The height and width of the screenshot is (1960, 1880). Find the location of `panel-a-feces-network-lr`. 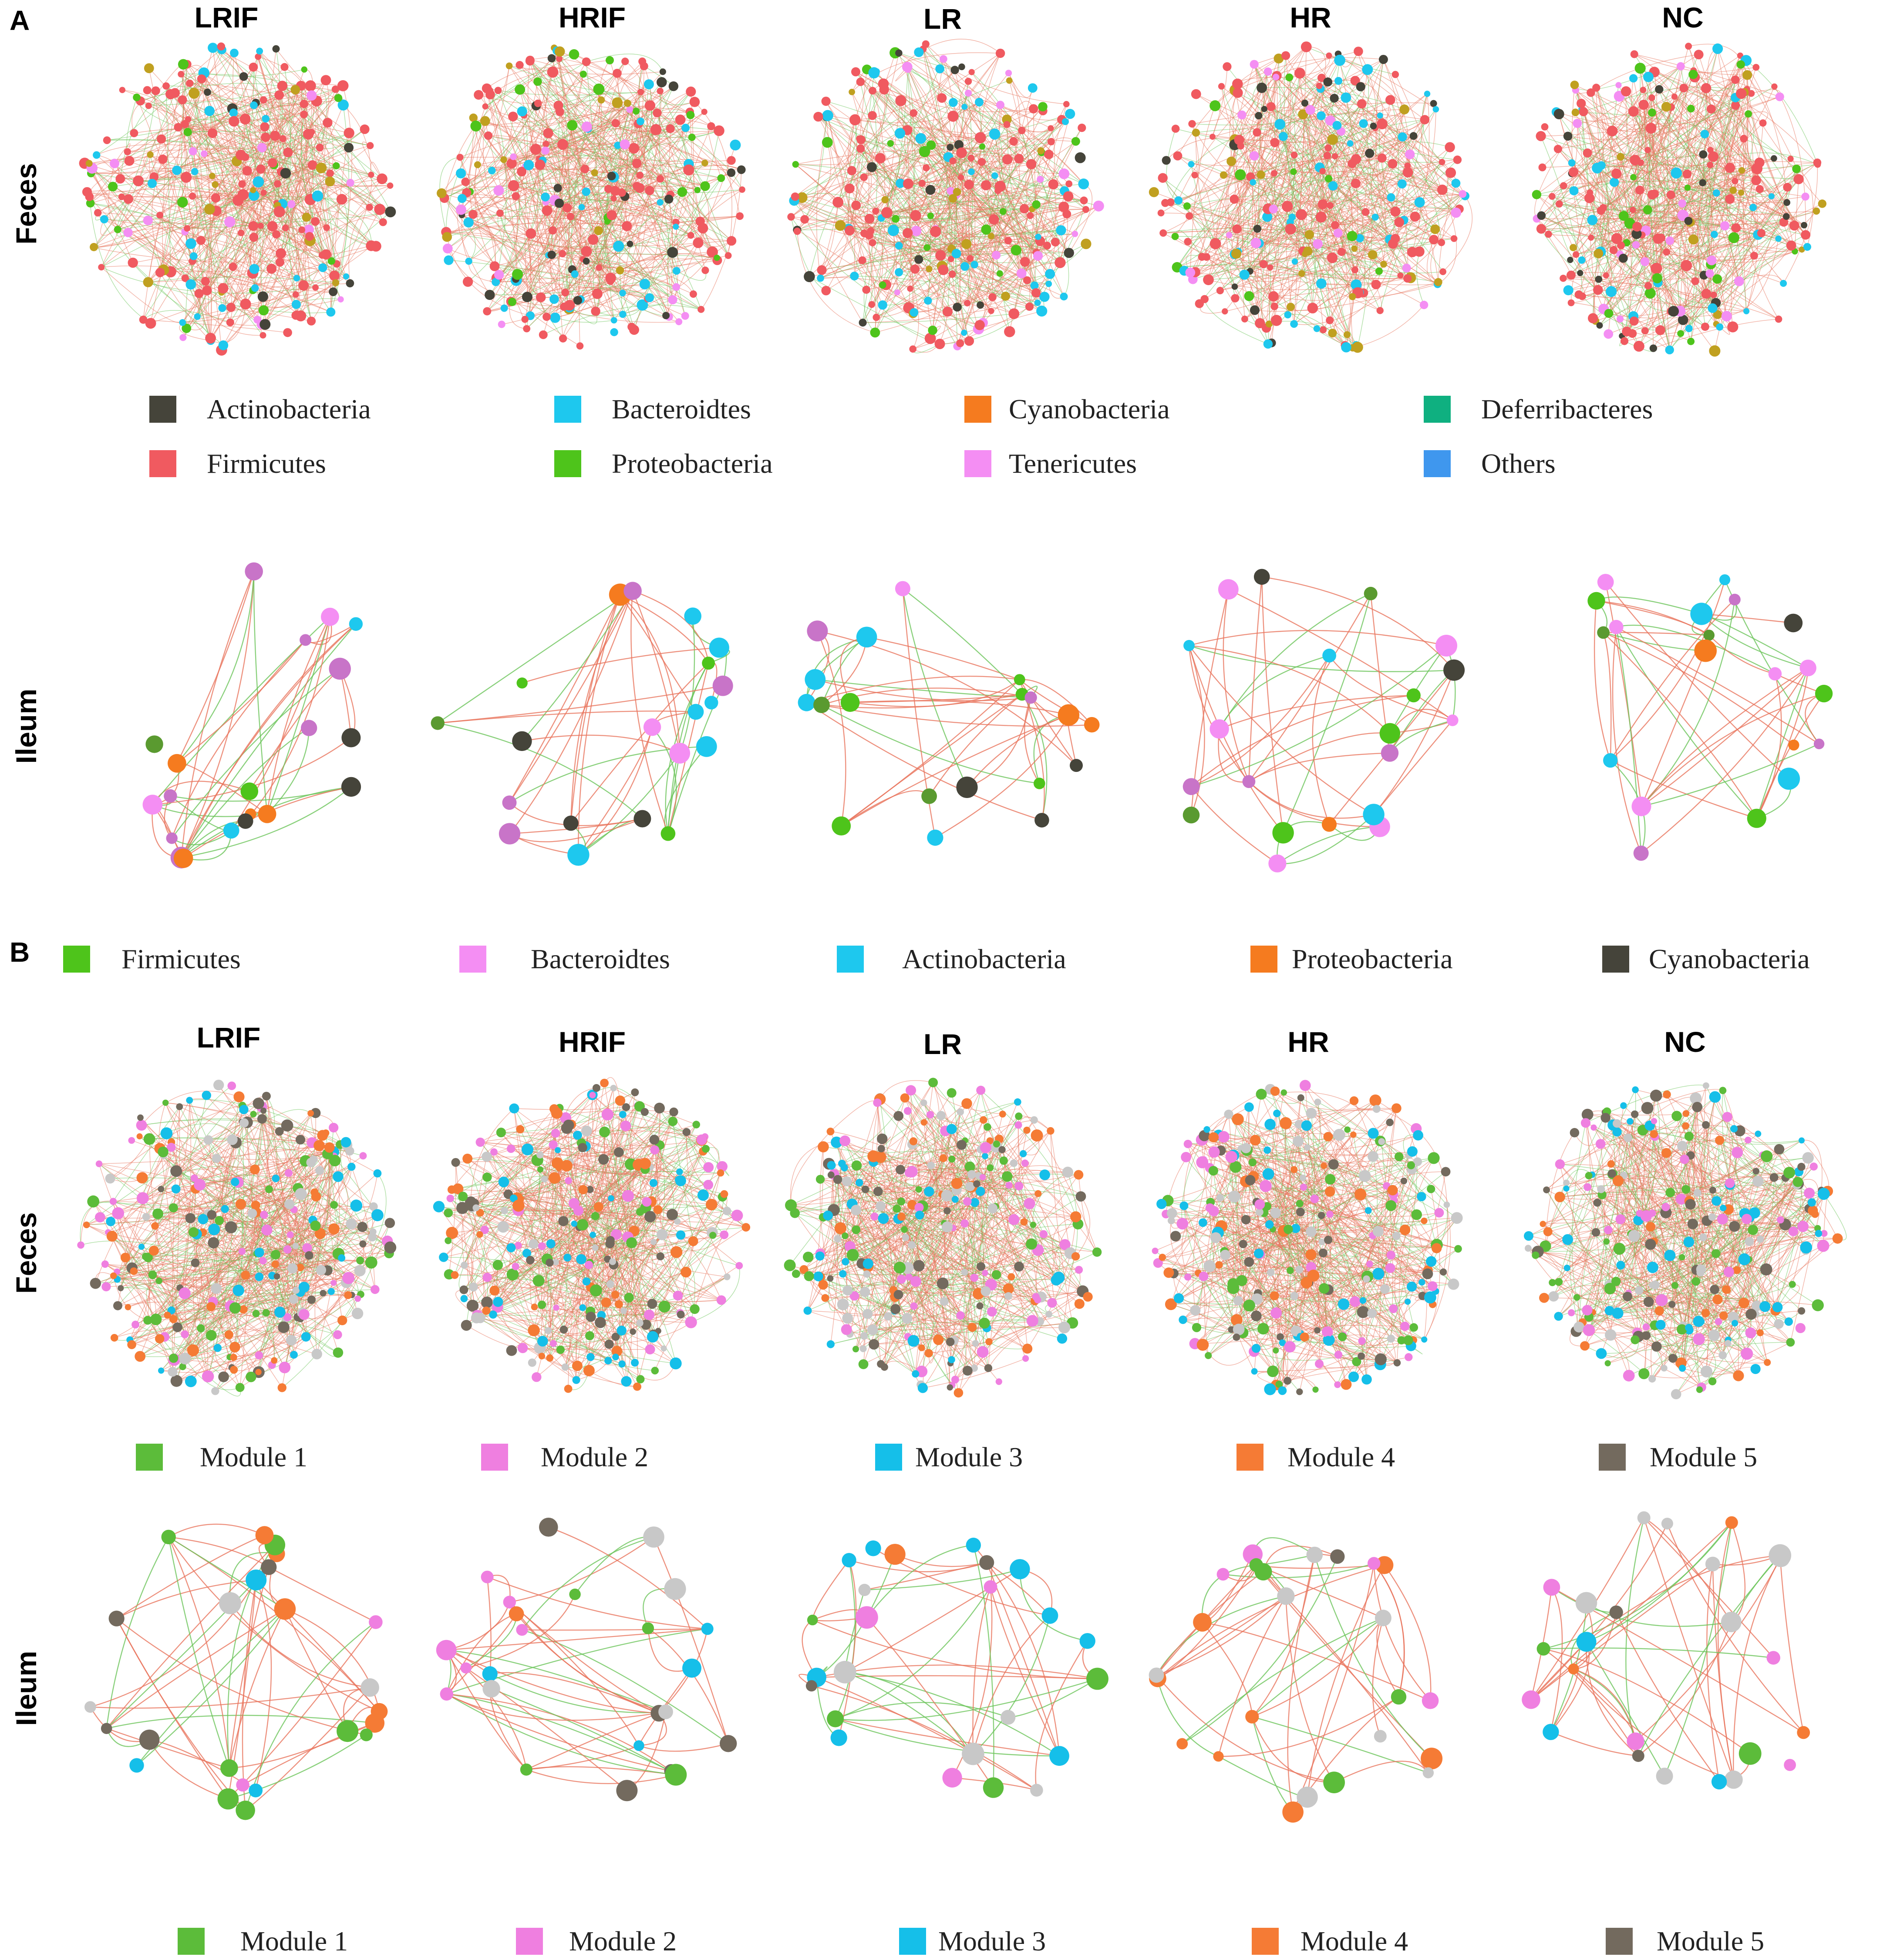

panel-a-feces-network-lr is located at coordinates (945, 196).